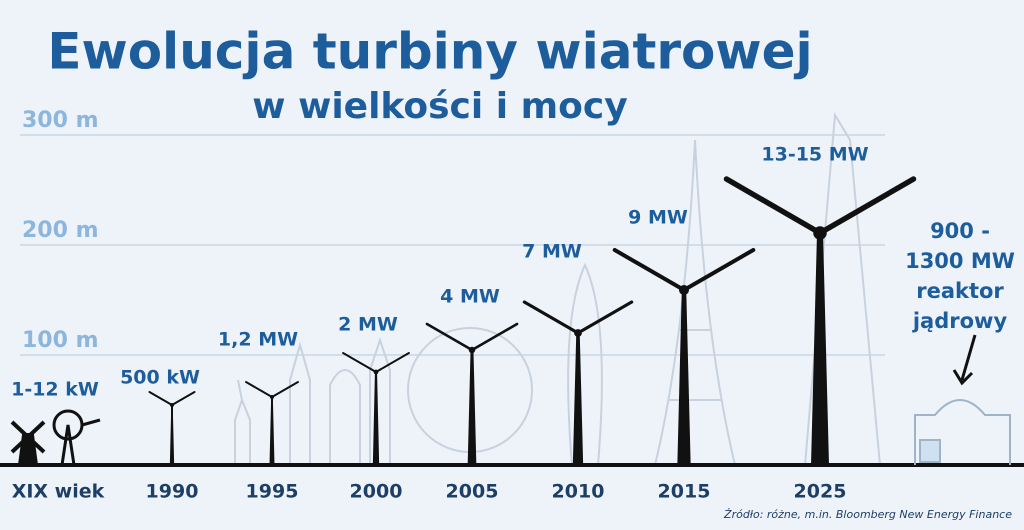  I want to click on year-label: XIX wiek, so click(58, 492).